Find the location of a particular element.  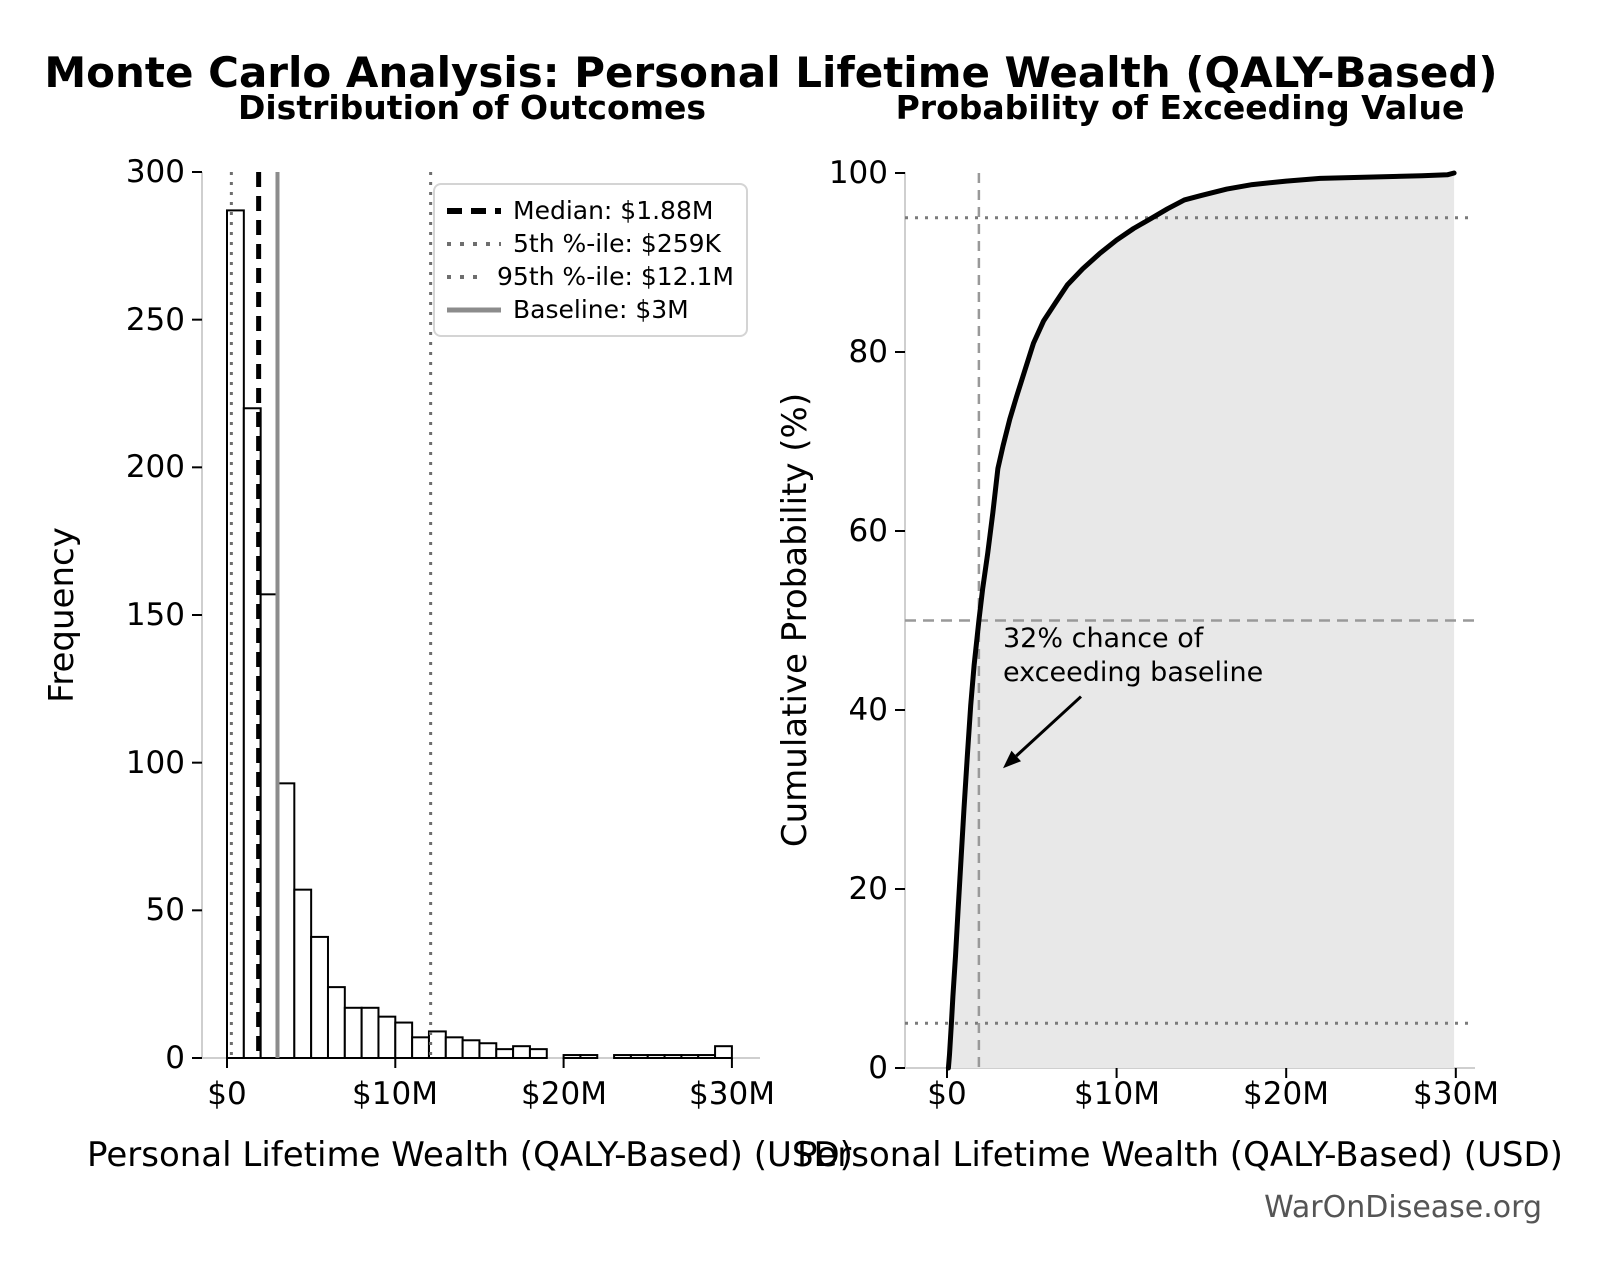

legend-item: Baseline: $3M is located at coordinates (590, 309).